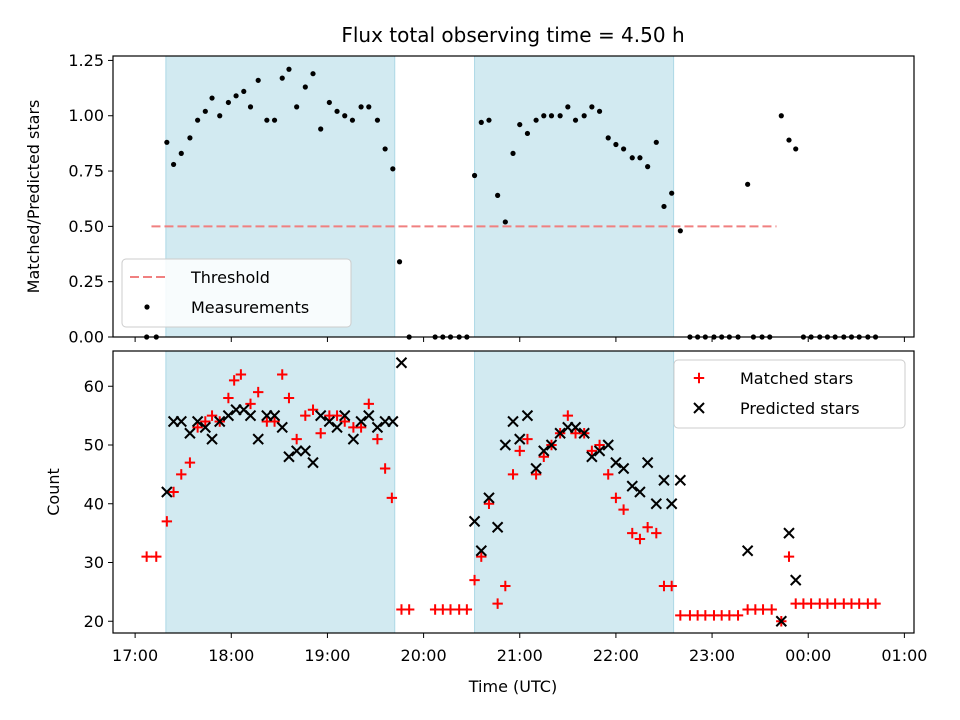 This screenshot has height=720, width=960. I want to click on chart-title: Flux total observing time = 4.50 h, so click(512, 35).